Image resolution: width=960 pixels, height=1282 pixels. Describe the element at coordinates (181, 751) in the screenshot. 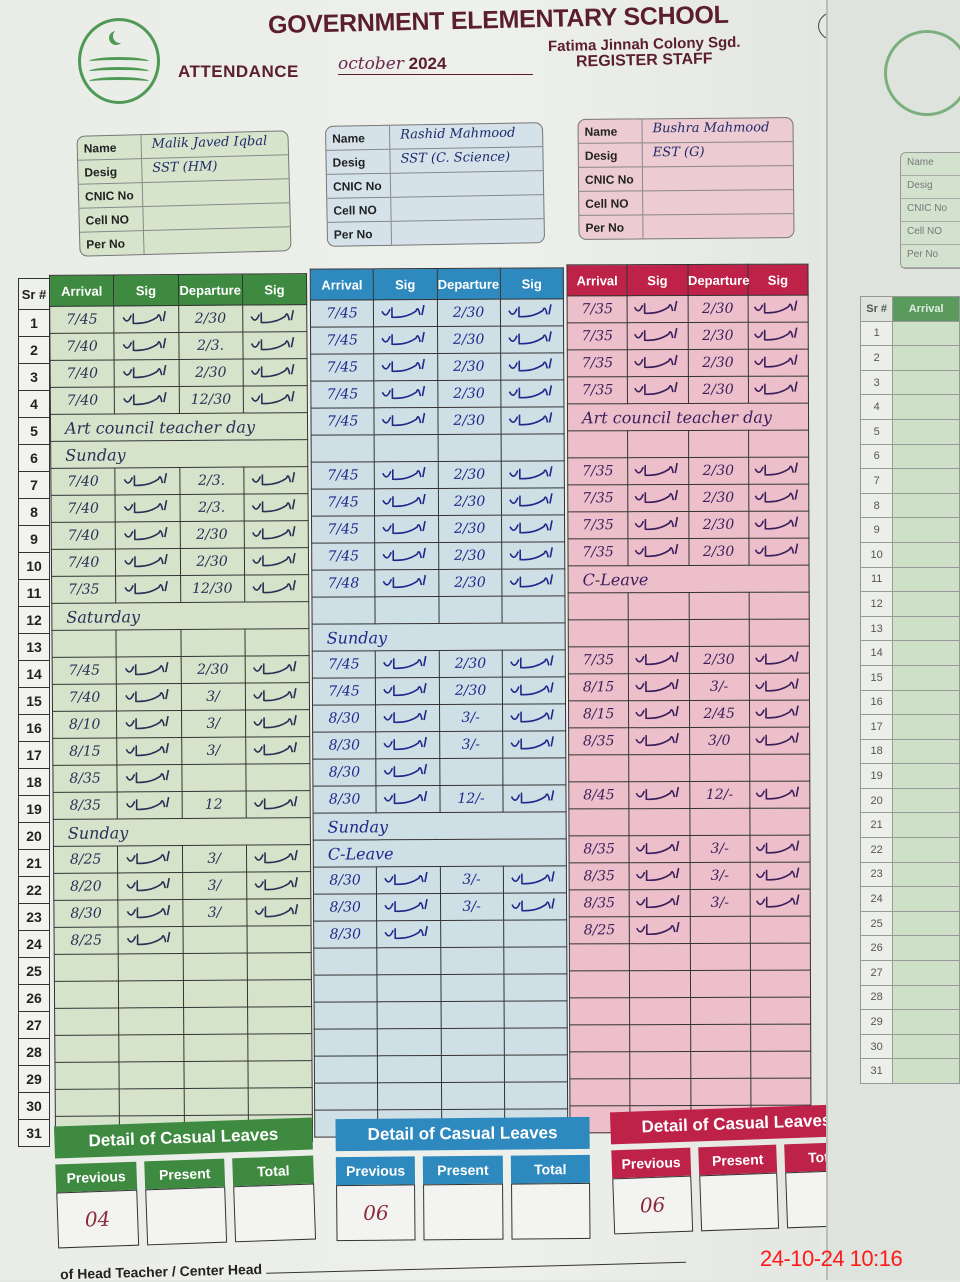

I see `table-row: 8/15 3/` at that location.